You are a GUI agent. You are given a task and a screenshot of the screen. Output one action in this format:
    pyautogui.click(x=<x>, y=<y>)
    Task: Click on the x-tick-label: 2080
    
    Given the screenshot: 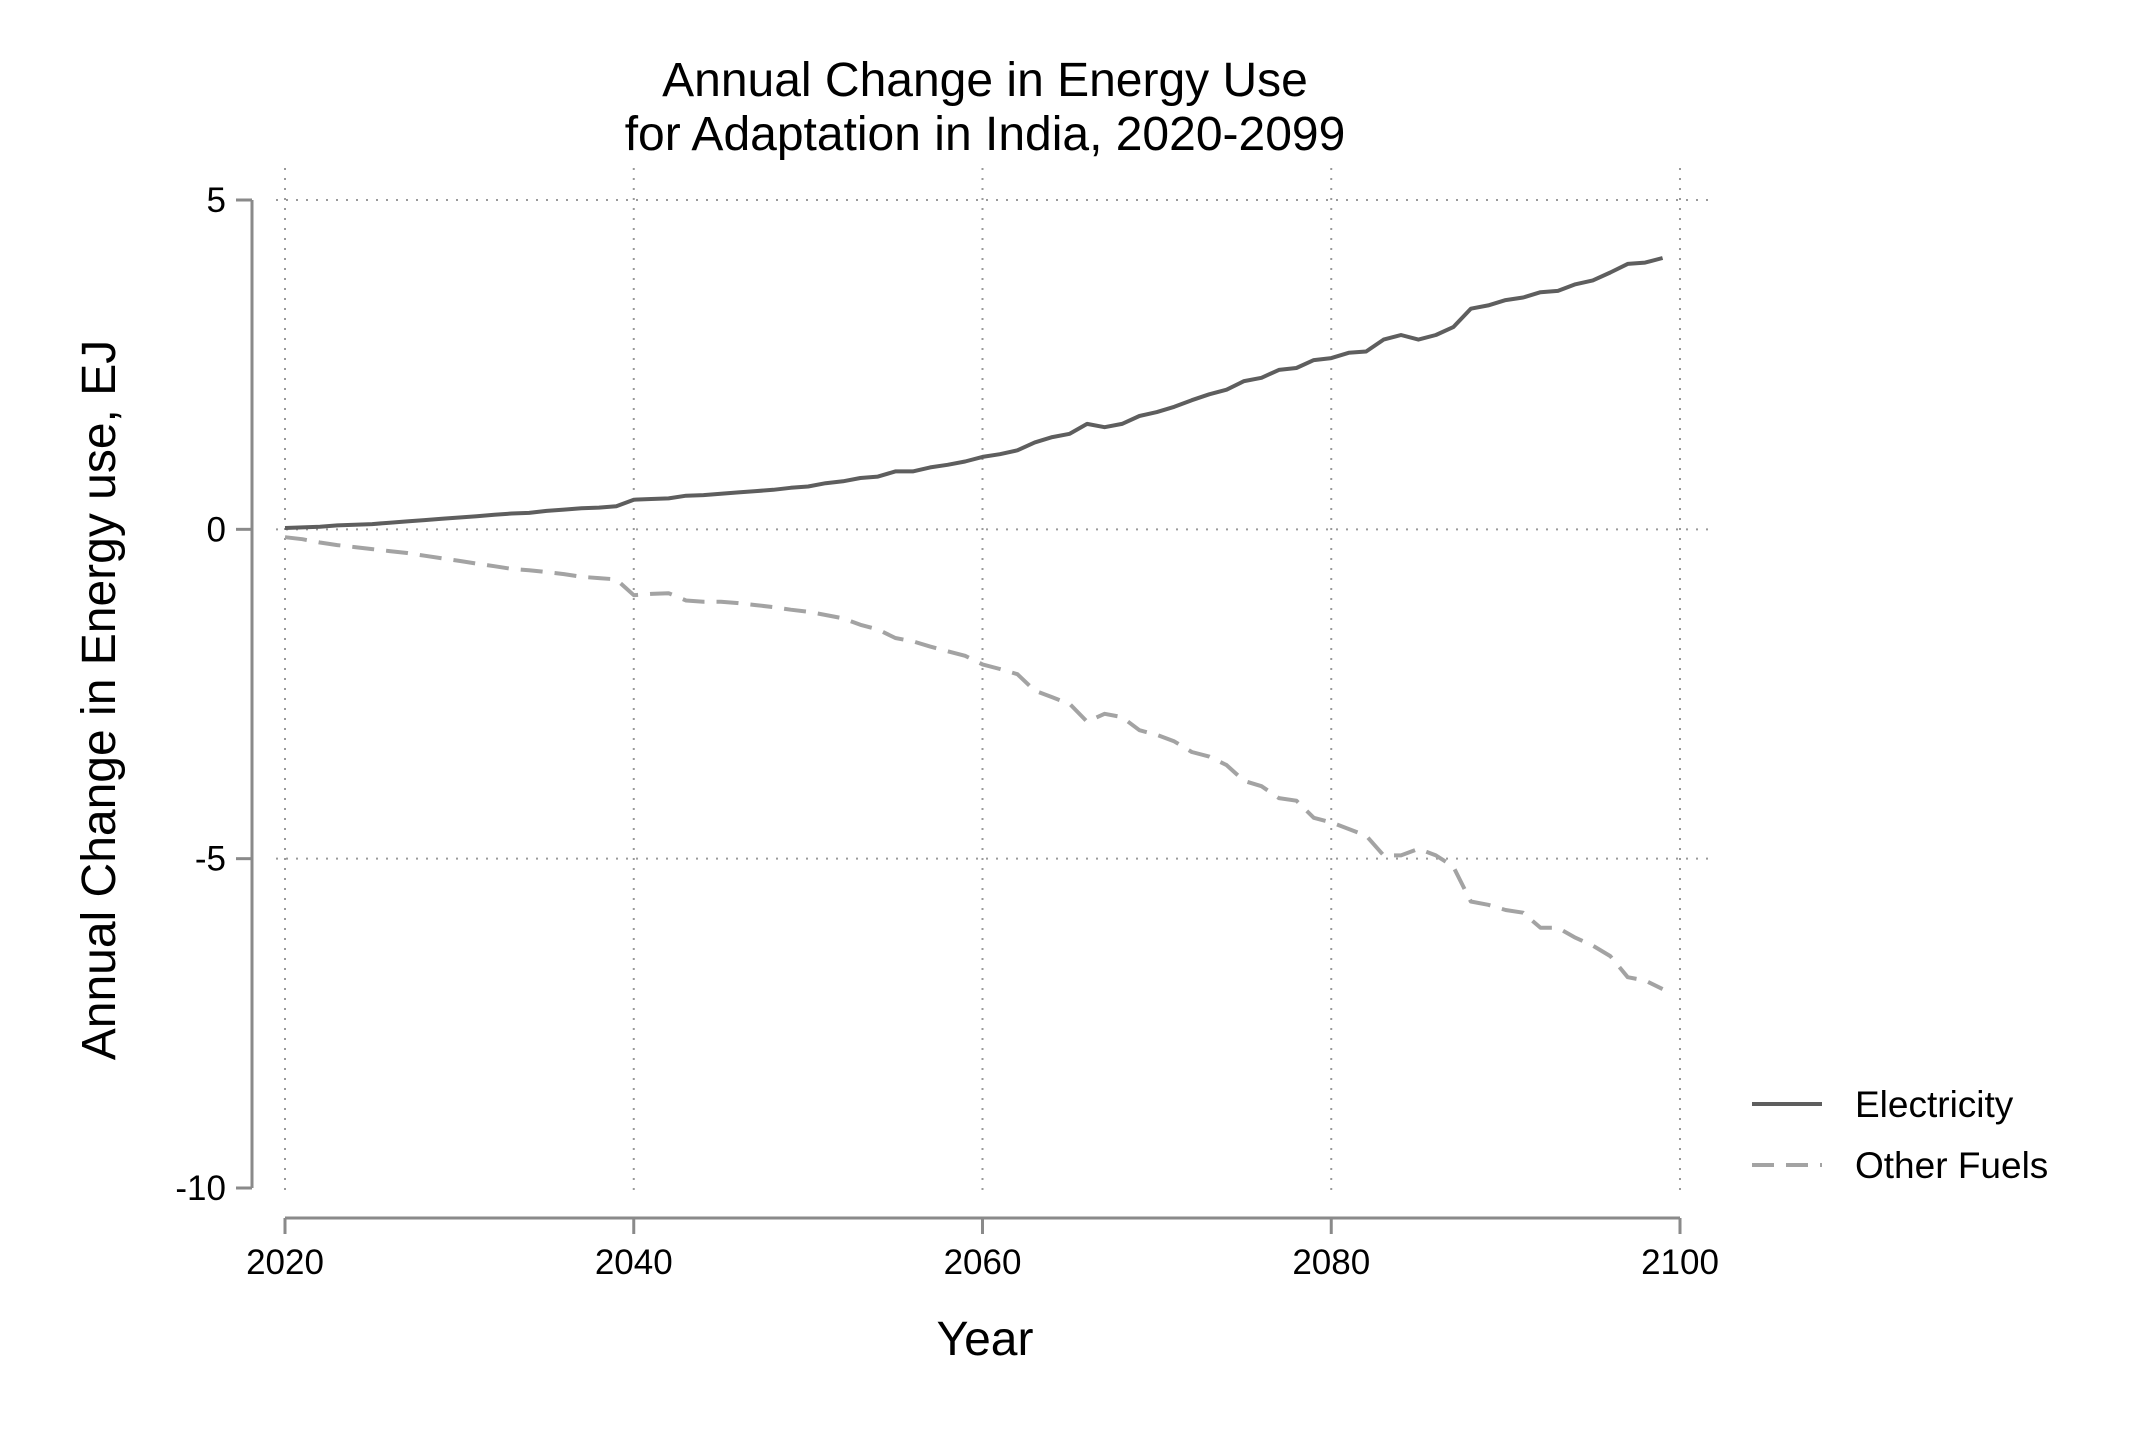 What is the action you would take?
    pyautogui.click(x=1331, y=1262)
    